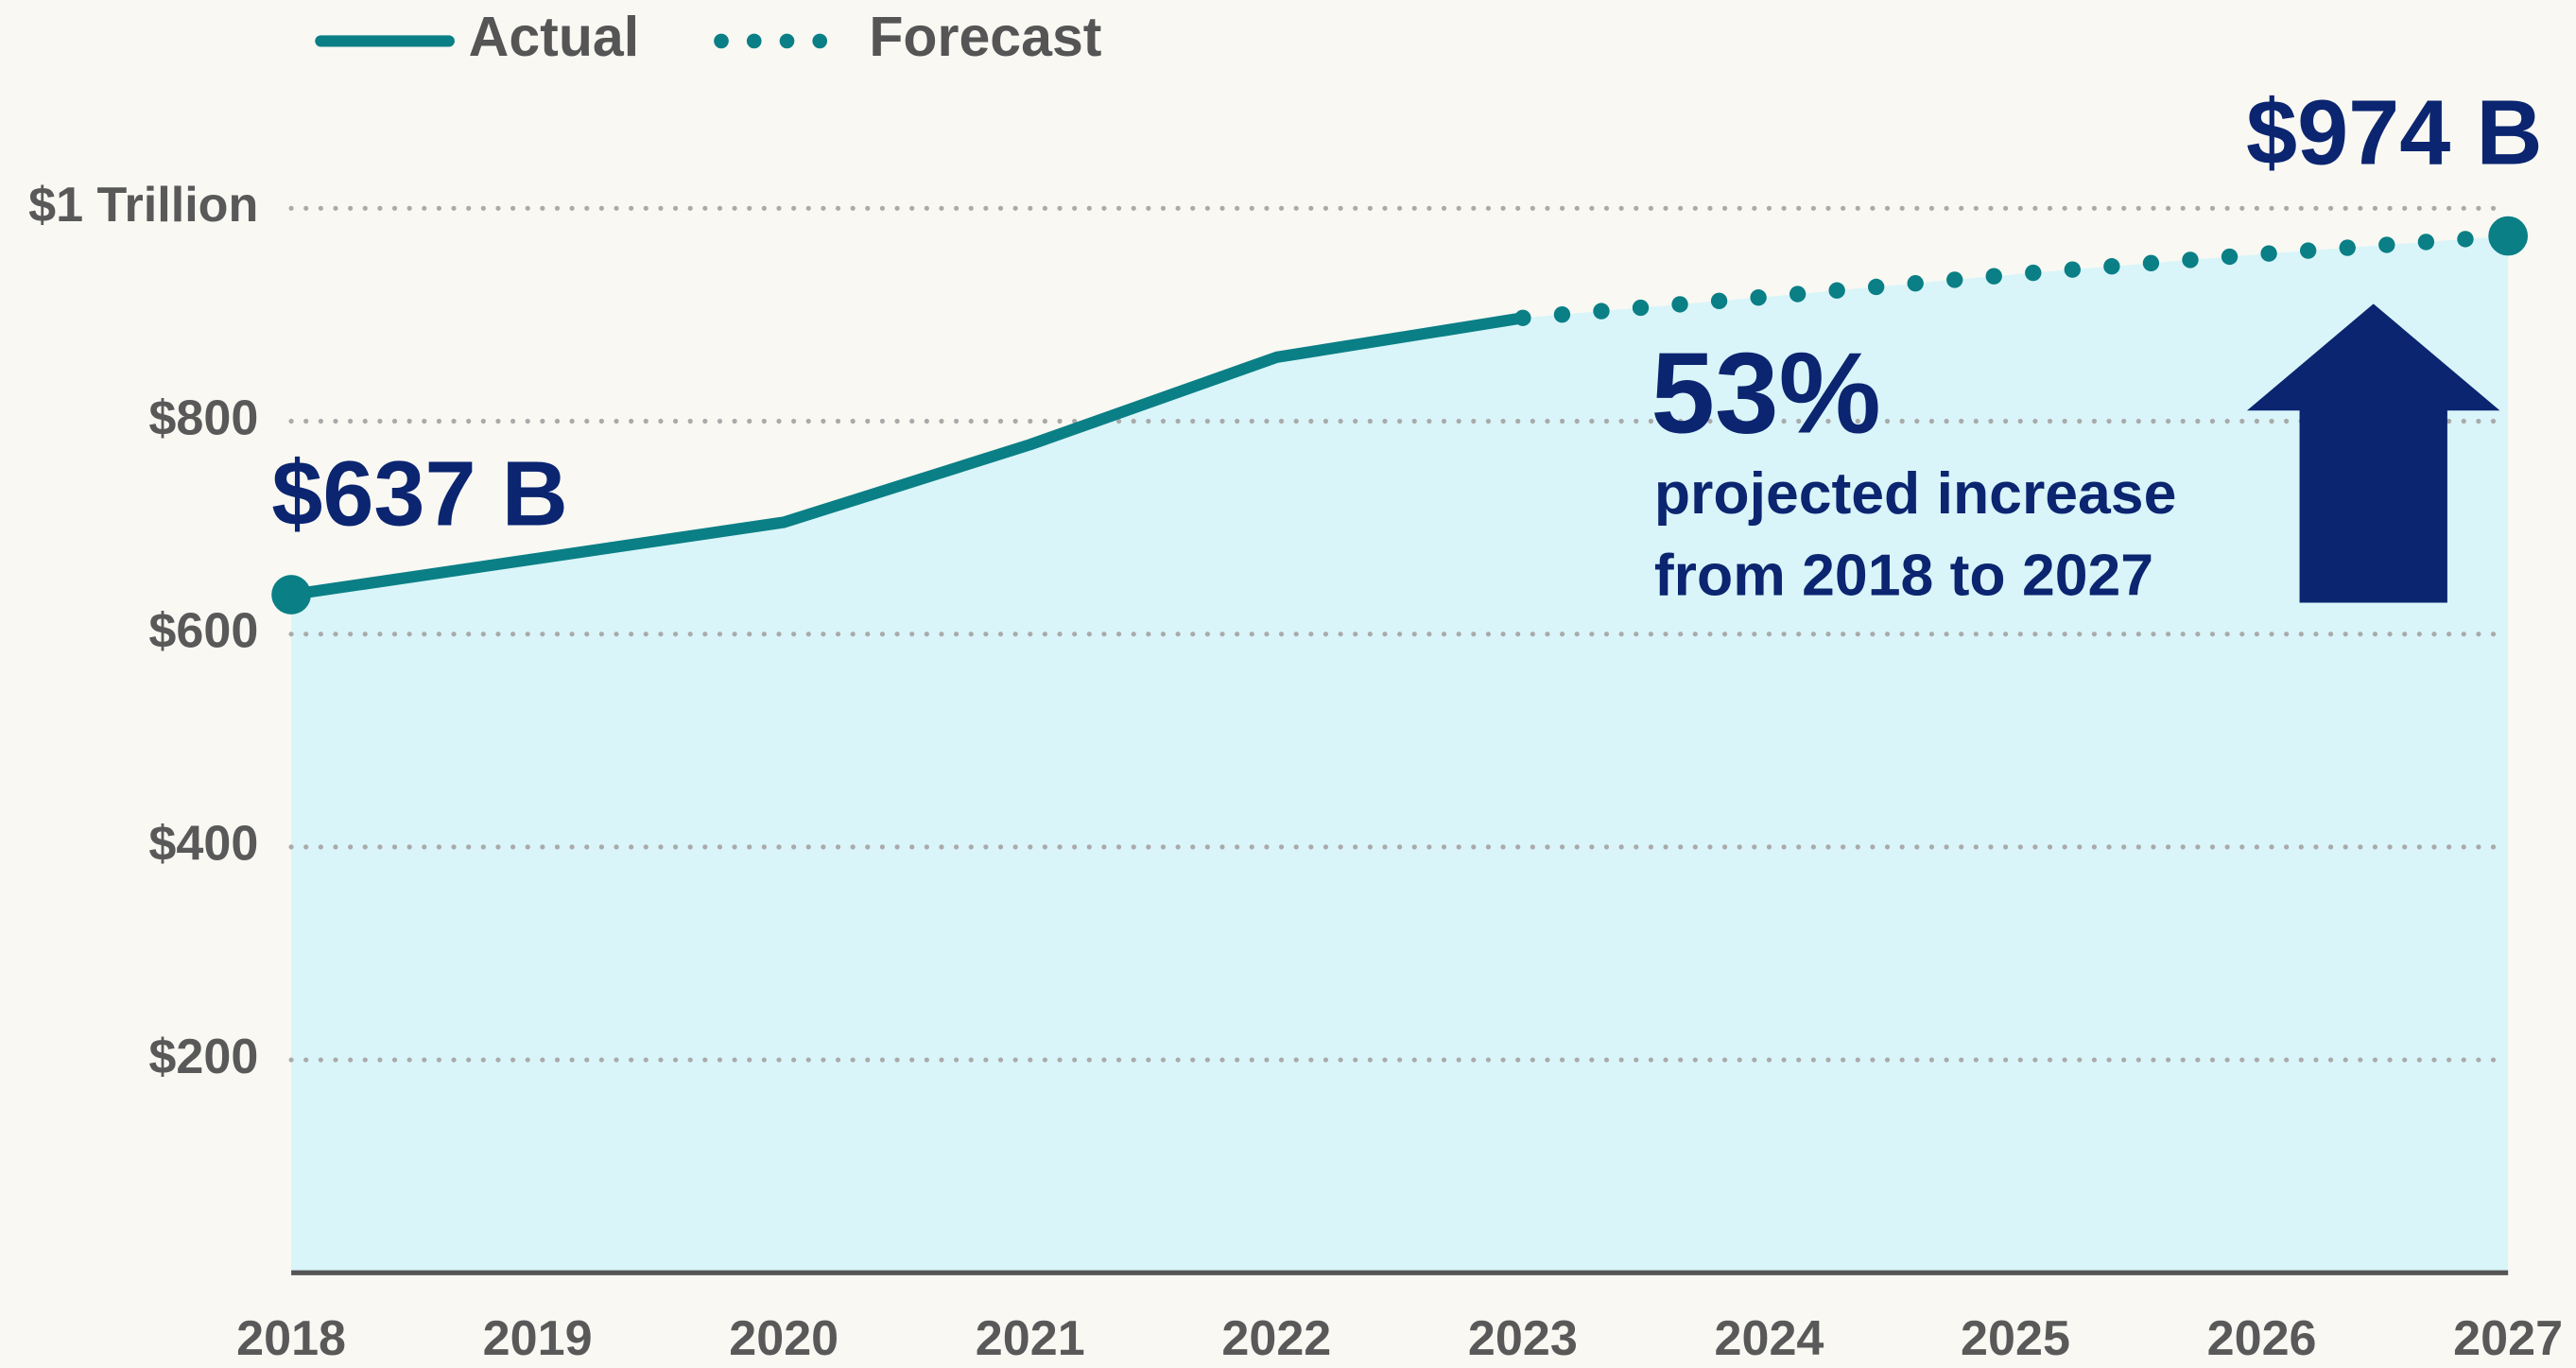 The width and height of the screenshot is (2576, 1368). I want to click on x-tick-label: 2025, so click(2016, 1338).